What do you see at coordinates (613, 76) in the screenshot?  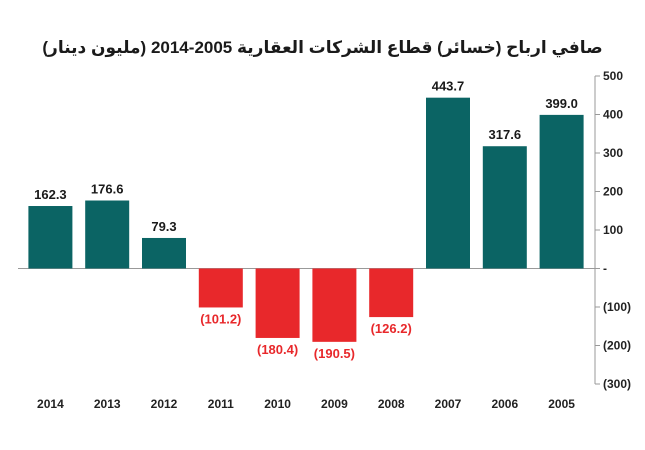 I see `y-tick-label: 500` at bounding box center [613, 76].